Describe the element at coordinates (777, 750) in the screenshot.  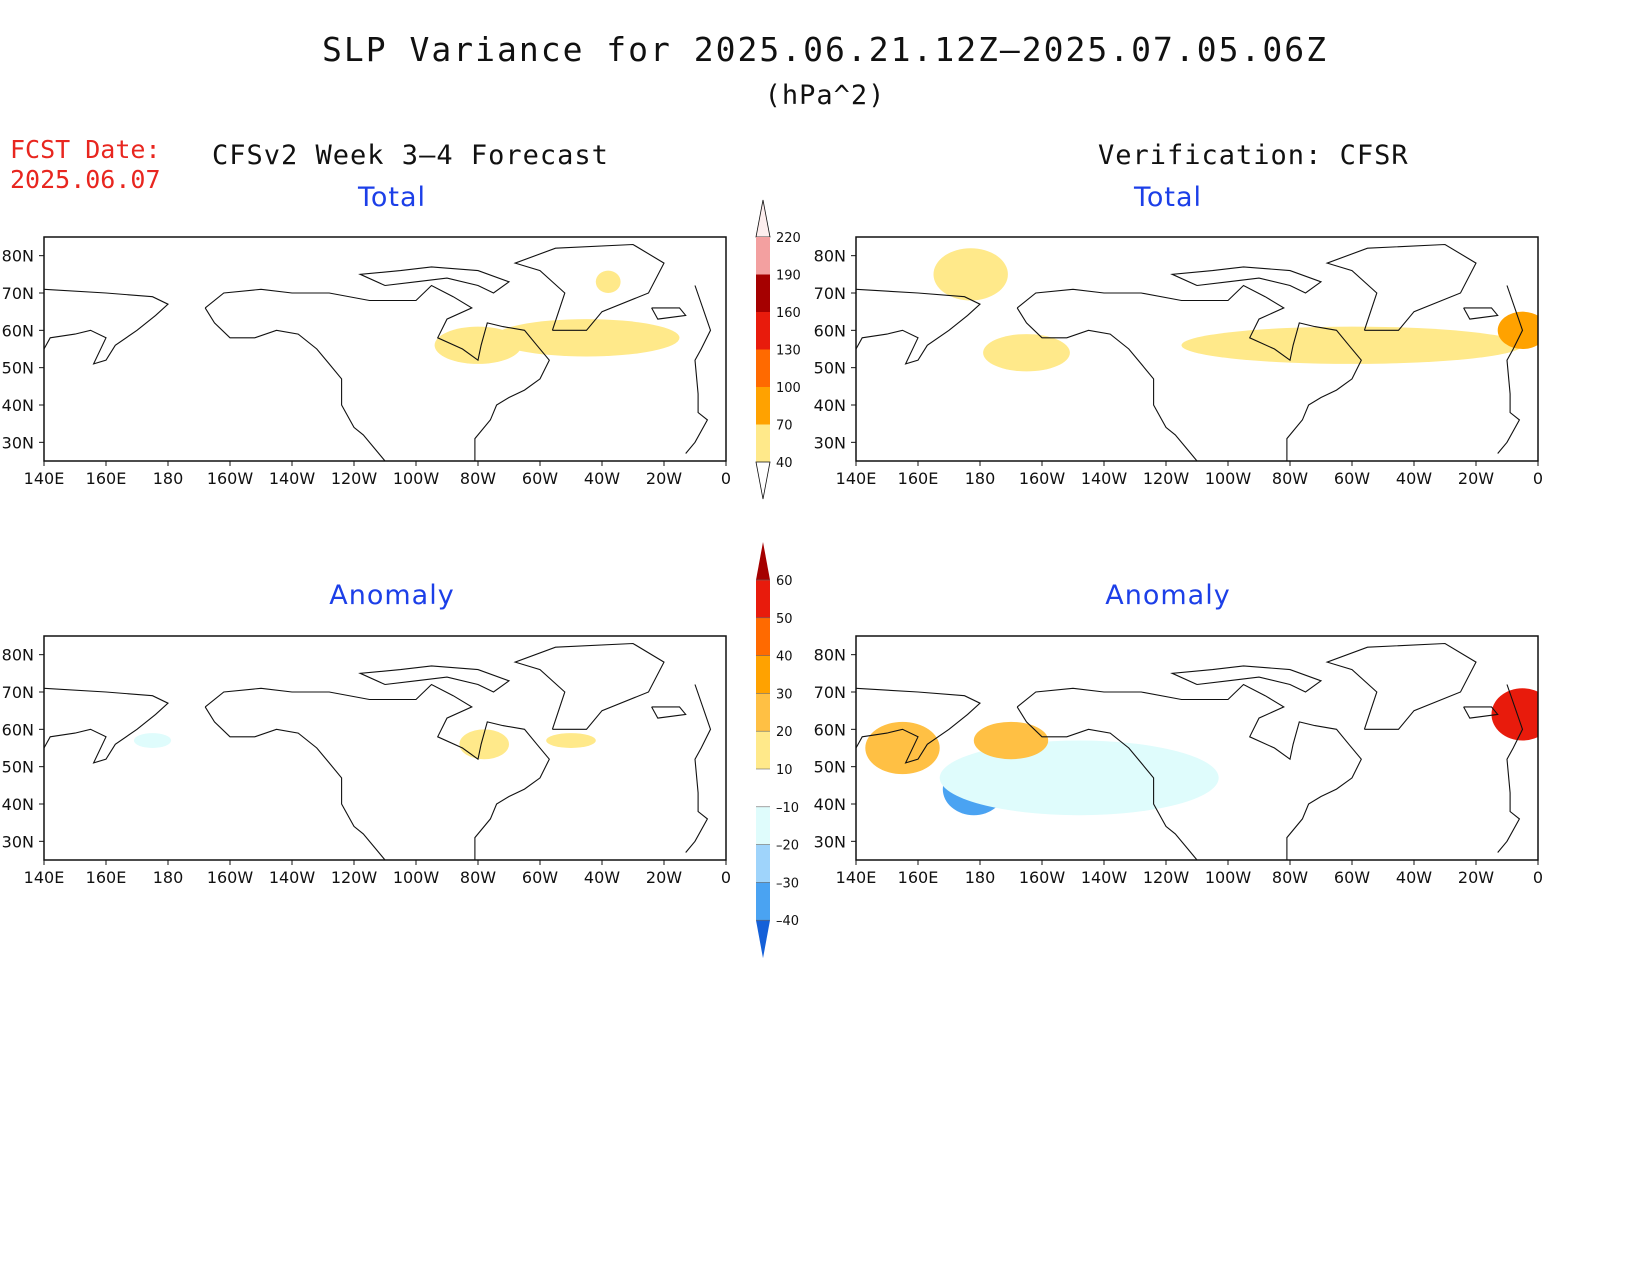
I see `colorbar-anomaly: 60 50 40 30 20 10 –10 –20 –30 –40` at that location.